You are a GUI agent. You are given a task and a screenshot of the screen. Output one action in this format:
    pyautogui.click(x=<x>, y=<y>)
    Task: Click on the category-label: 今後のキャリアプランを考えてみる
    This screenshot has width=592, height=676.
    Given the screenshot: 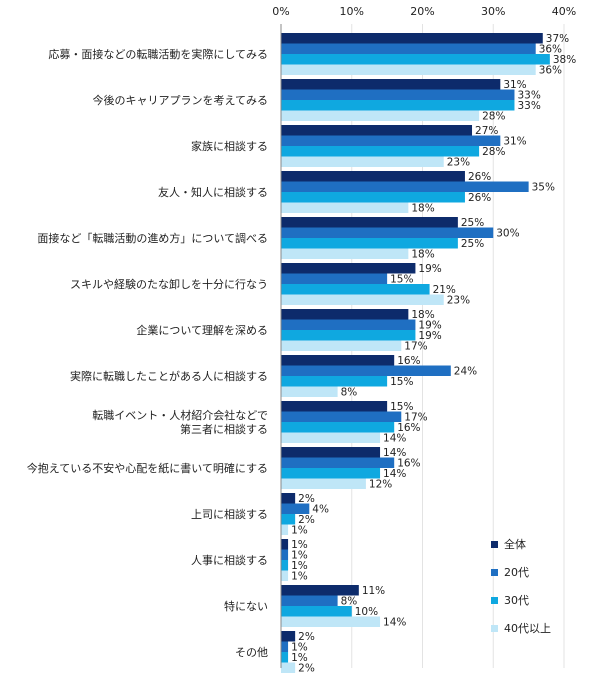 What is the action you would take?
    pyautogui.click(x=180, y=100)
    